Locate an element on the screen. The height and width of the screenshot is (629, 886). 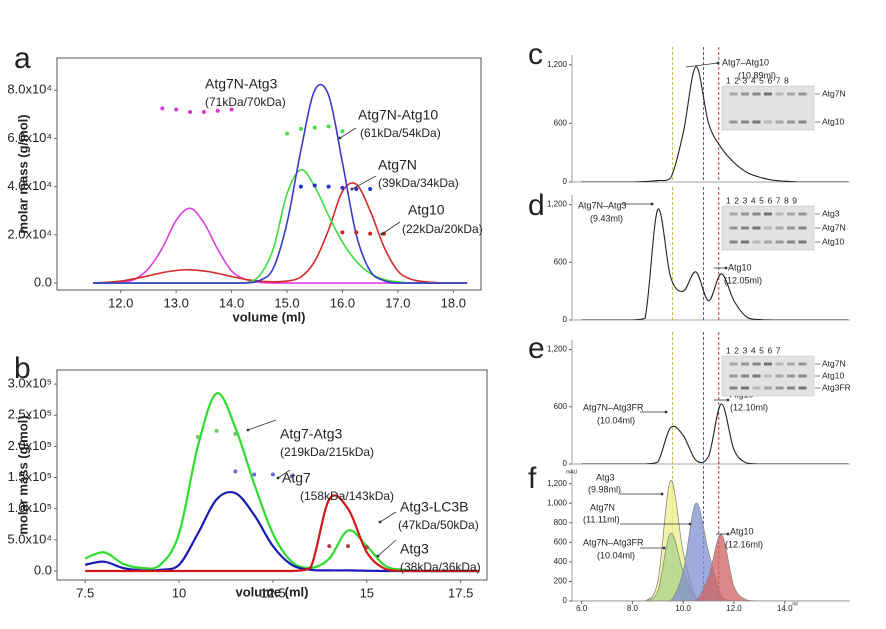
y-tick-label: 0 is located at coordinates (565, 600).